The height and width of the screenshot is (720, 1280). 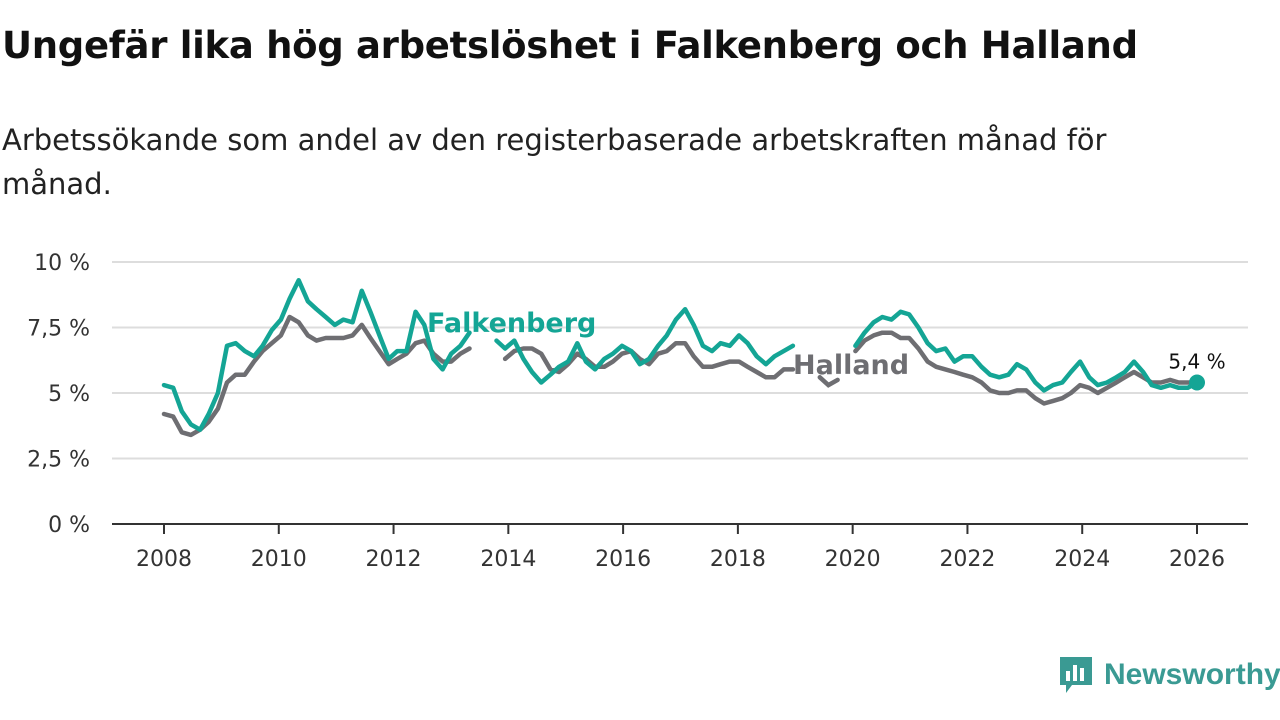 I want to click on y-axis-labels: 0 % 2,5 % 5 % 7,5 % 10 %, so click(x=58, y=394).